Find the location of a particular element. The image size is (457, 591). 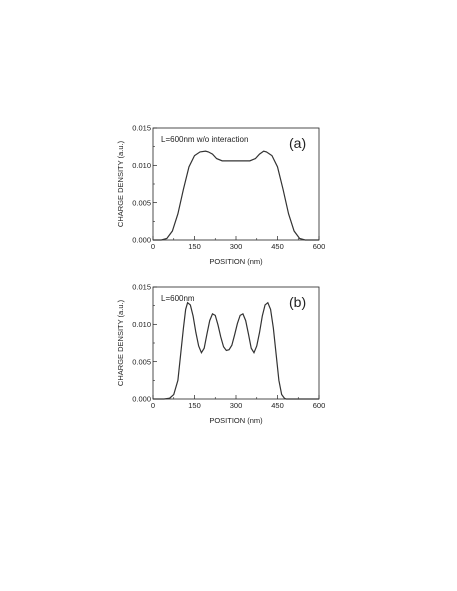

panel-annotation: L=600nm is located at coordinates (178, 298).